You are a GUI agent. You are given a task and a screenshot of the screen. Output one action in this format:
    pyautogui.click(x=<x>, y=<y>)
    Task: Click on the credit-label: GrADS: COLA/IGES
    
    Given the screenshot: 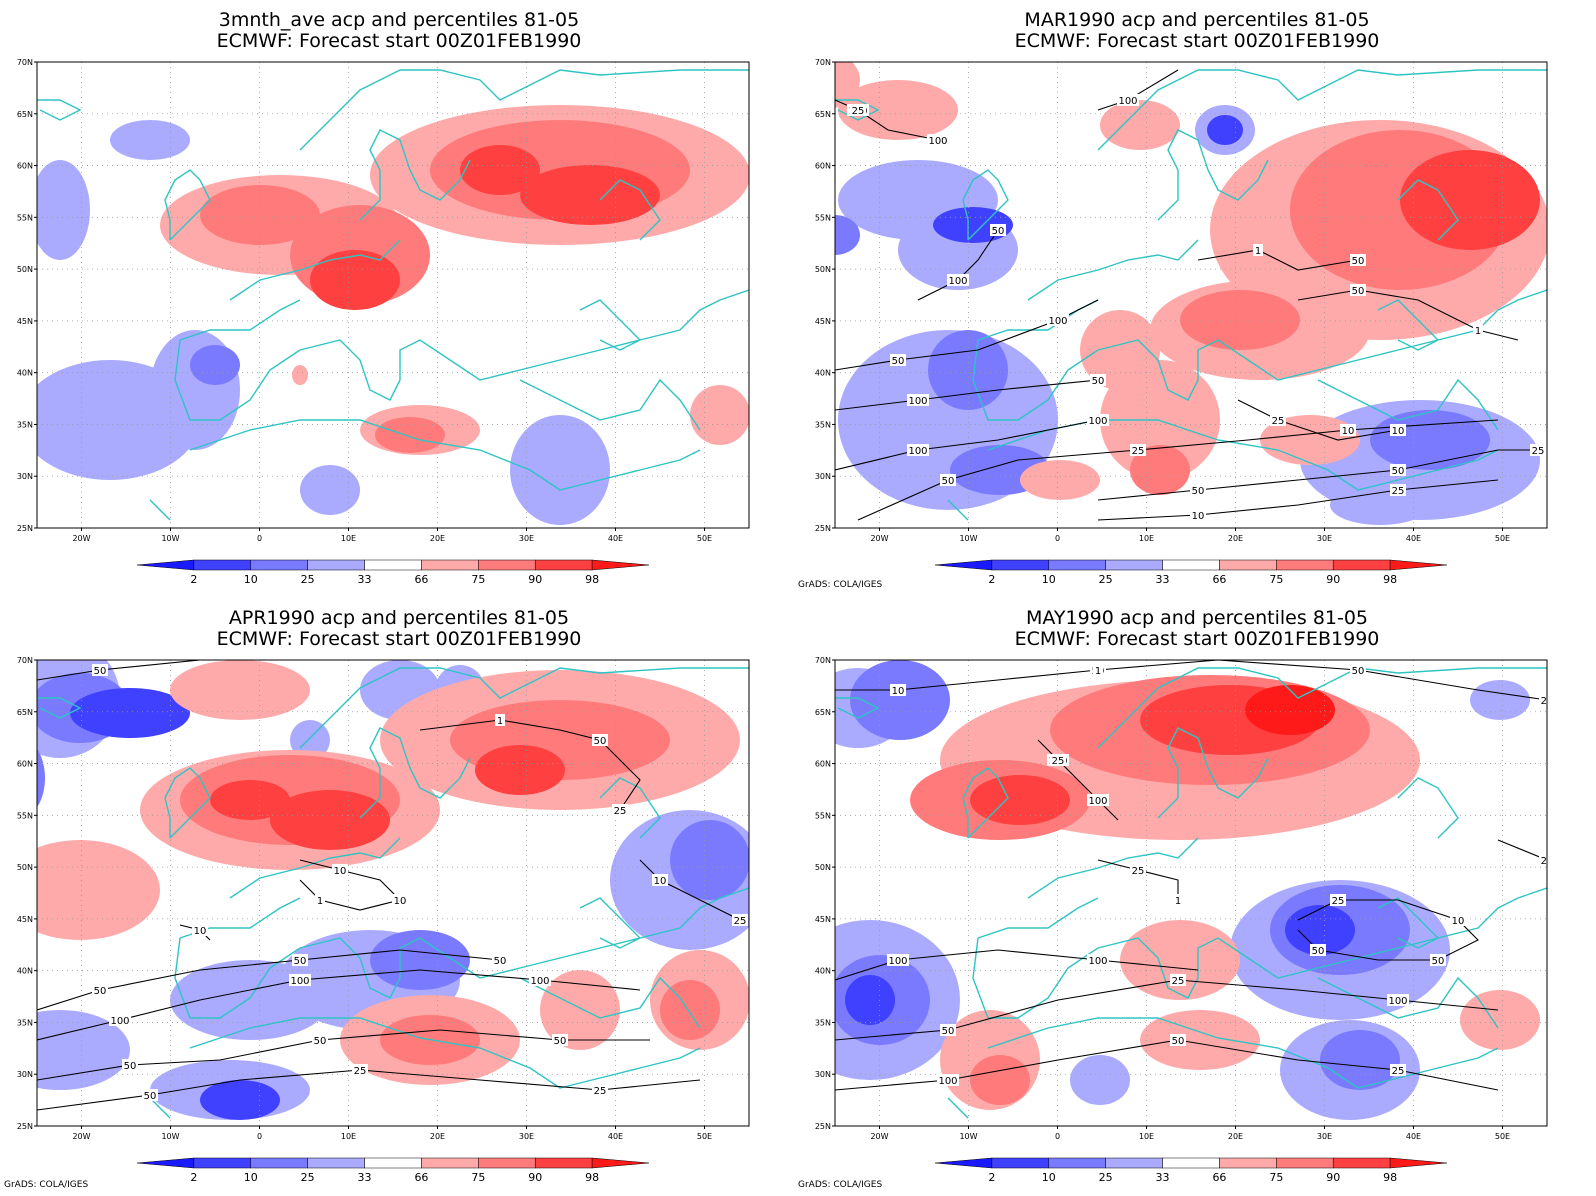 What is the action you would take?
    pyautogui.click(x=840, y=585)
    